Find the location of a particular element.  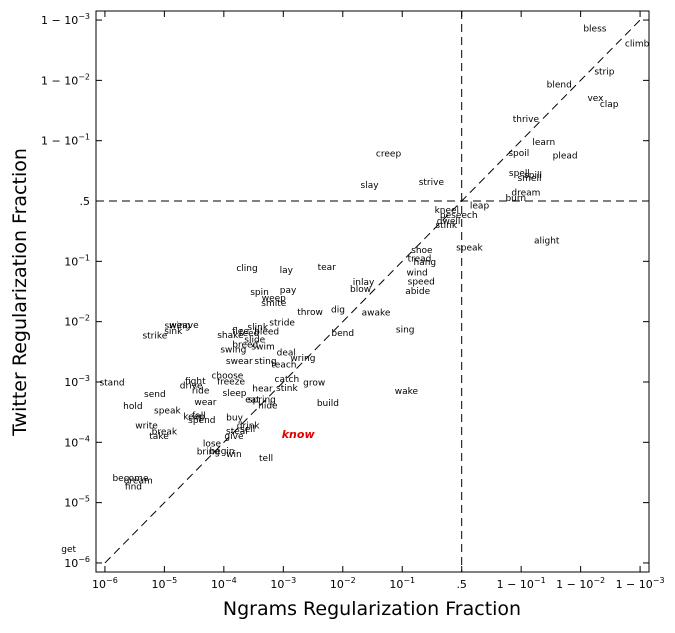

verb-label: sell is located at coordinates (247, 430).